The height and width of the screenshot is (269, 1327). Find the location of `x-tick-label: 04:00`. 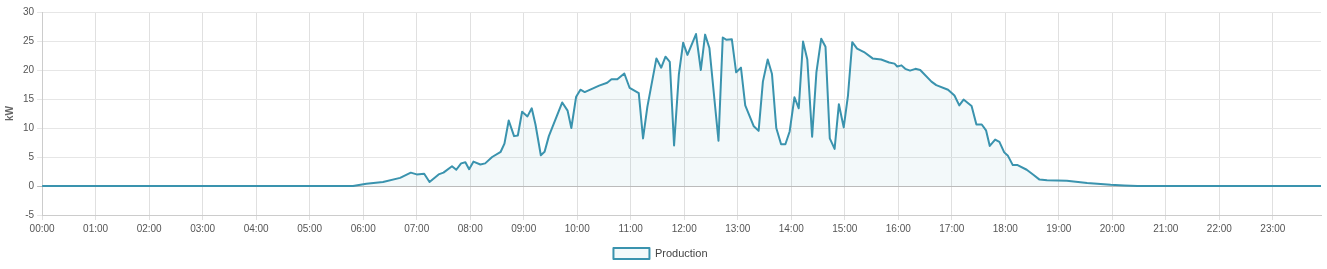

x-tick-label: 04:00 is located at coordinates (256, 228).